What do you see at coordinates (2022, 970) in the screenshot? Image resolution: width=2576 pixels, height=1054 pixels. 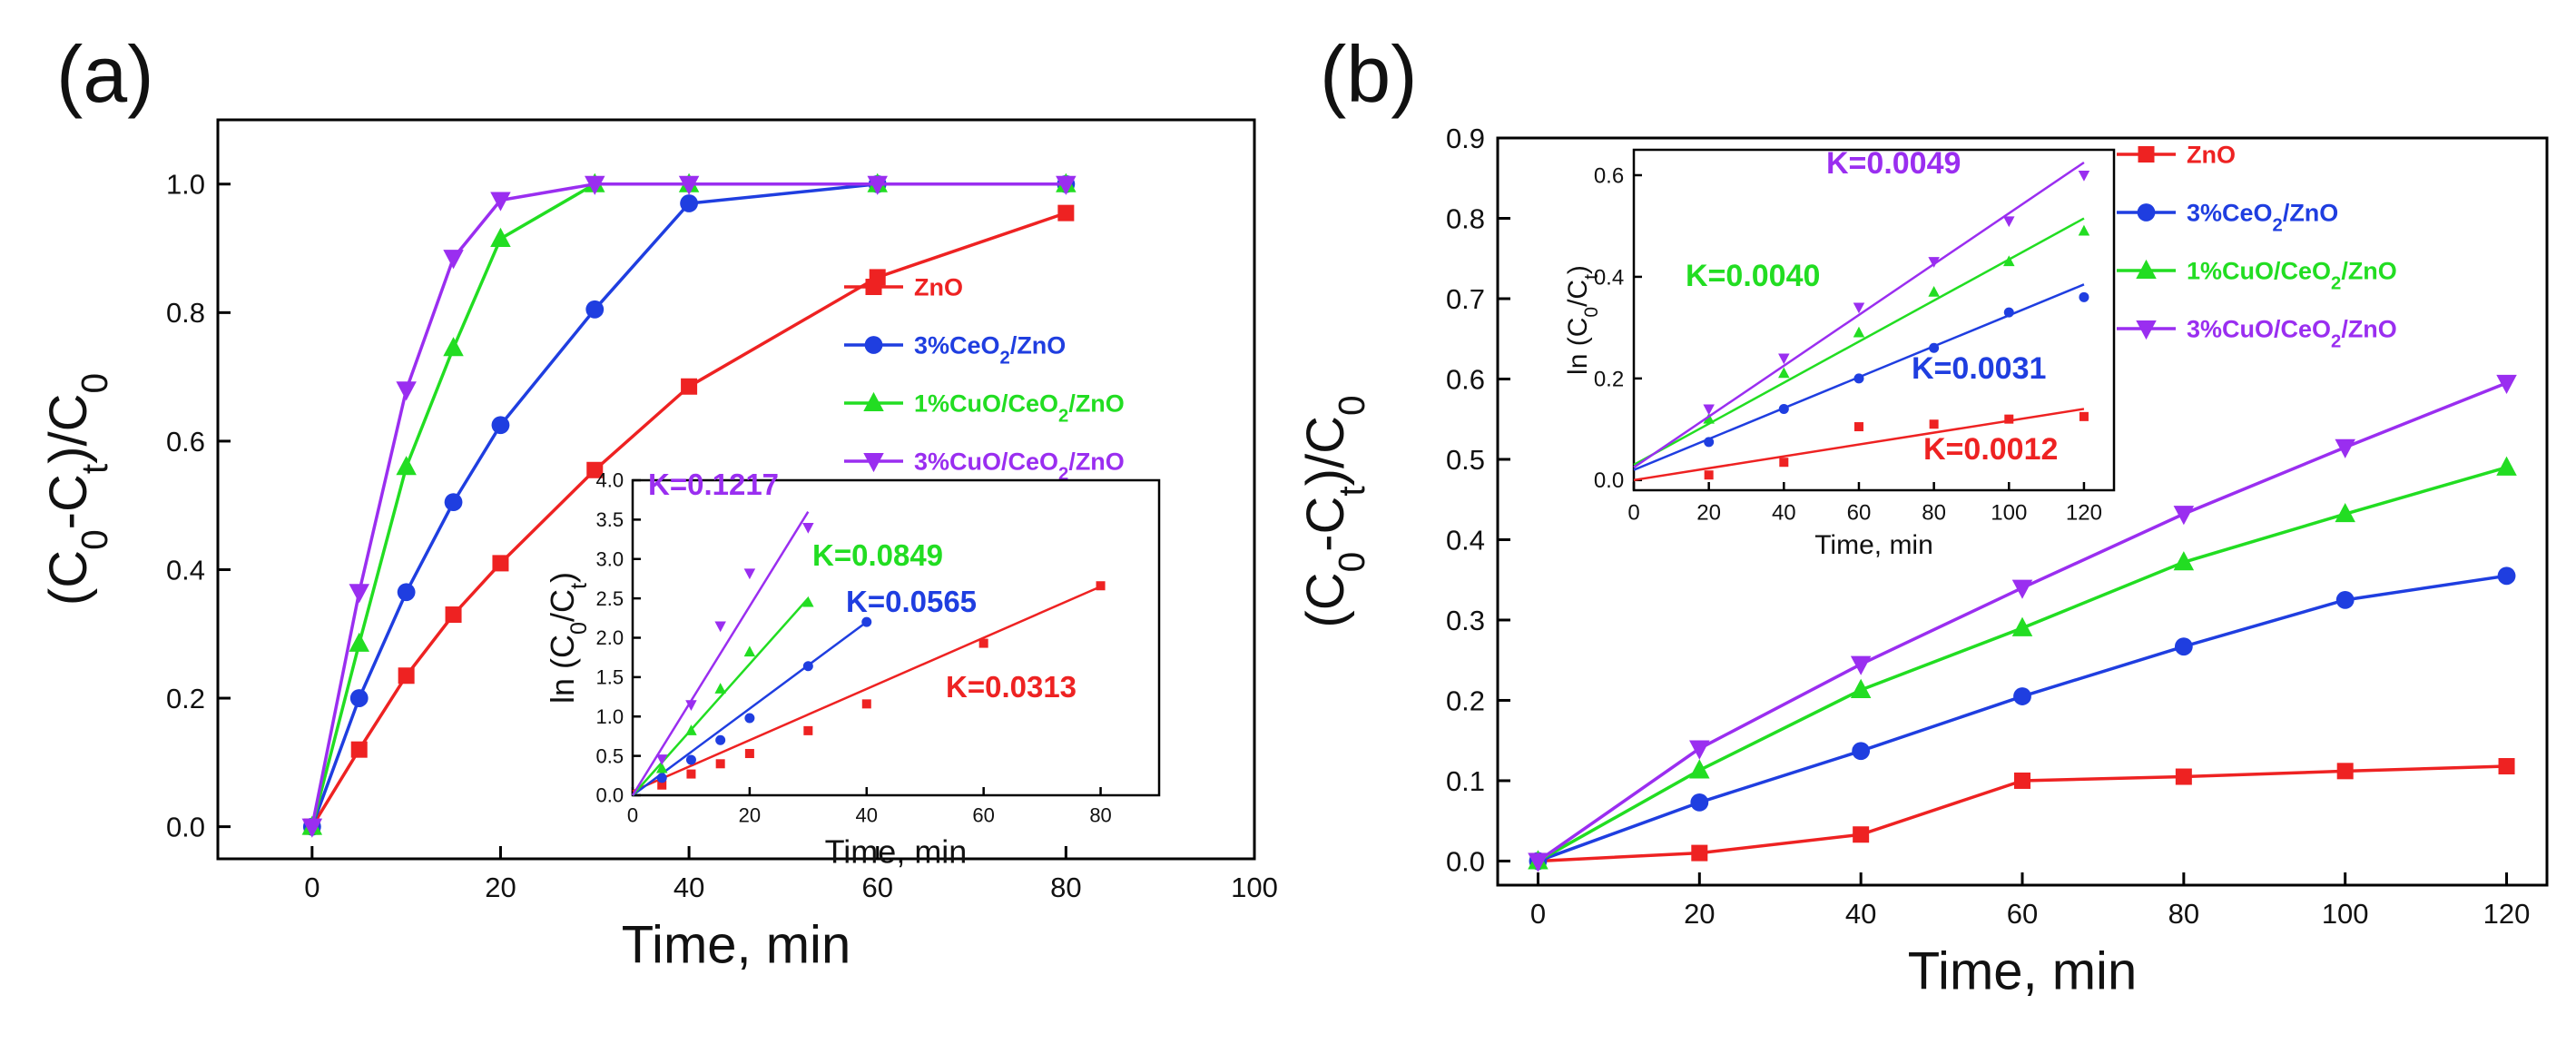 I see `b-main-xlabel: Time, min` at bounding box center [2022, 970].